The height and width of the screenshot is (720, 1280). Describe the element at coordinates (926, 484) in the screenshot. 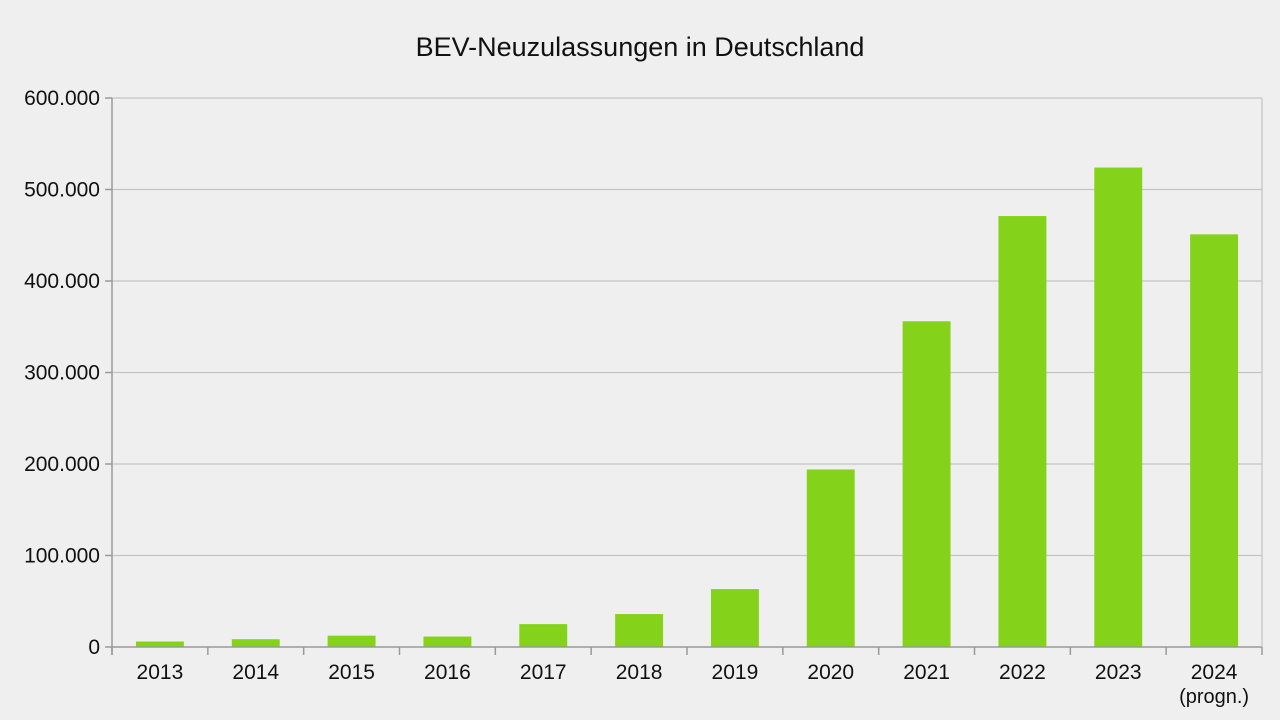

I see `bar-2021` at that location.